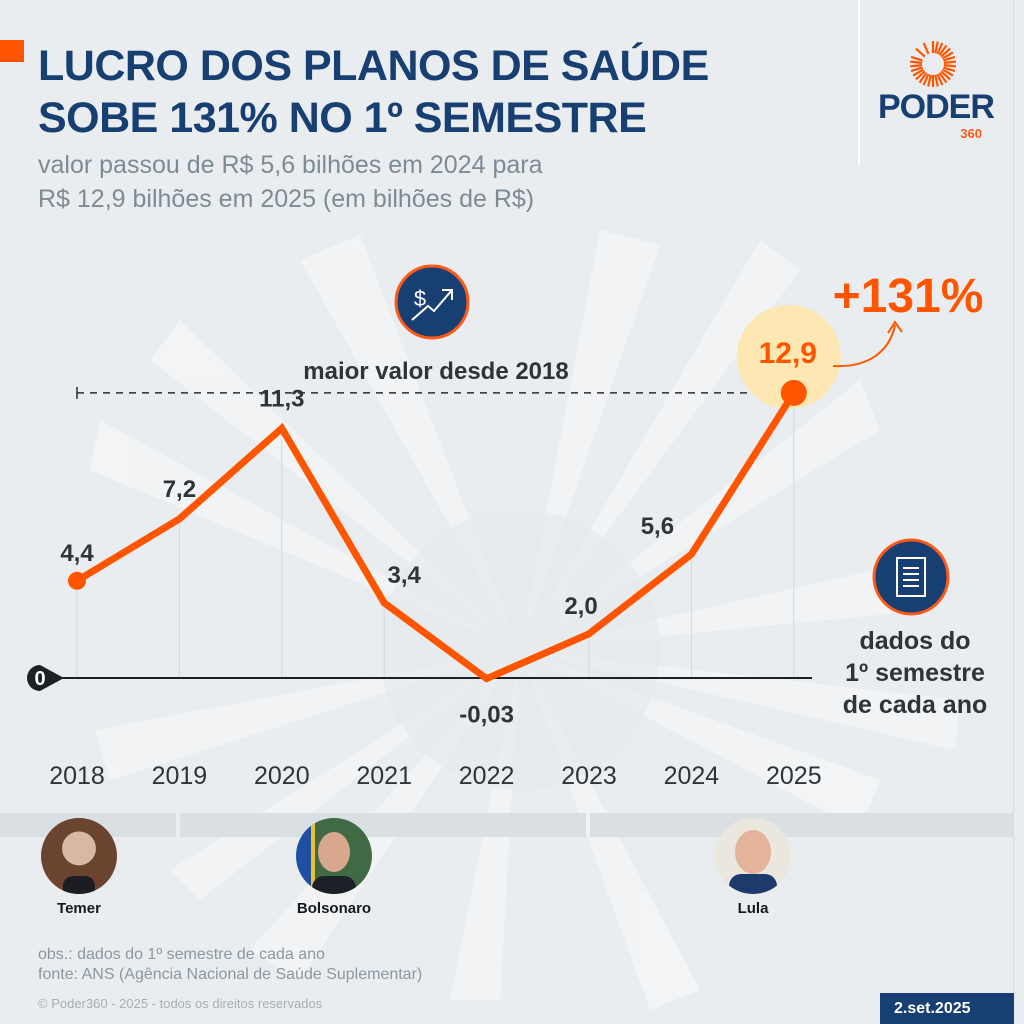 The height and width of the screenshot is (1024, 1024). I want to click on president-name: Lula, so click(753, 908).